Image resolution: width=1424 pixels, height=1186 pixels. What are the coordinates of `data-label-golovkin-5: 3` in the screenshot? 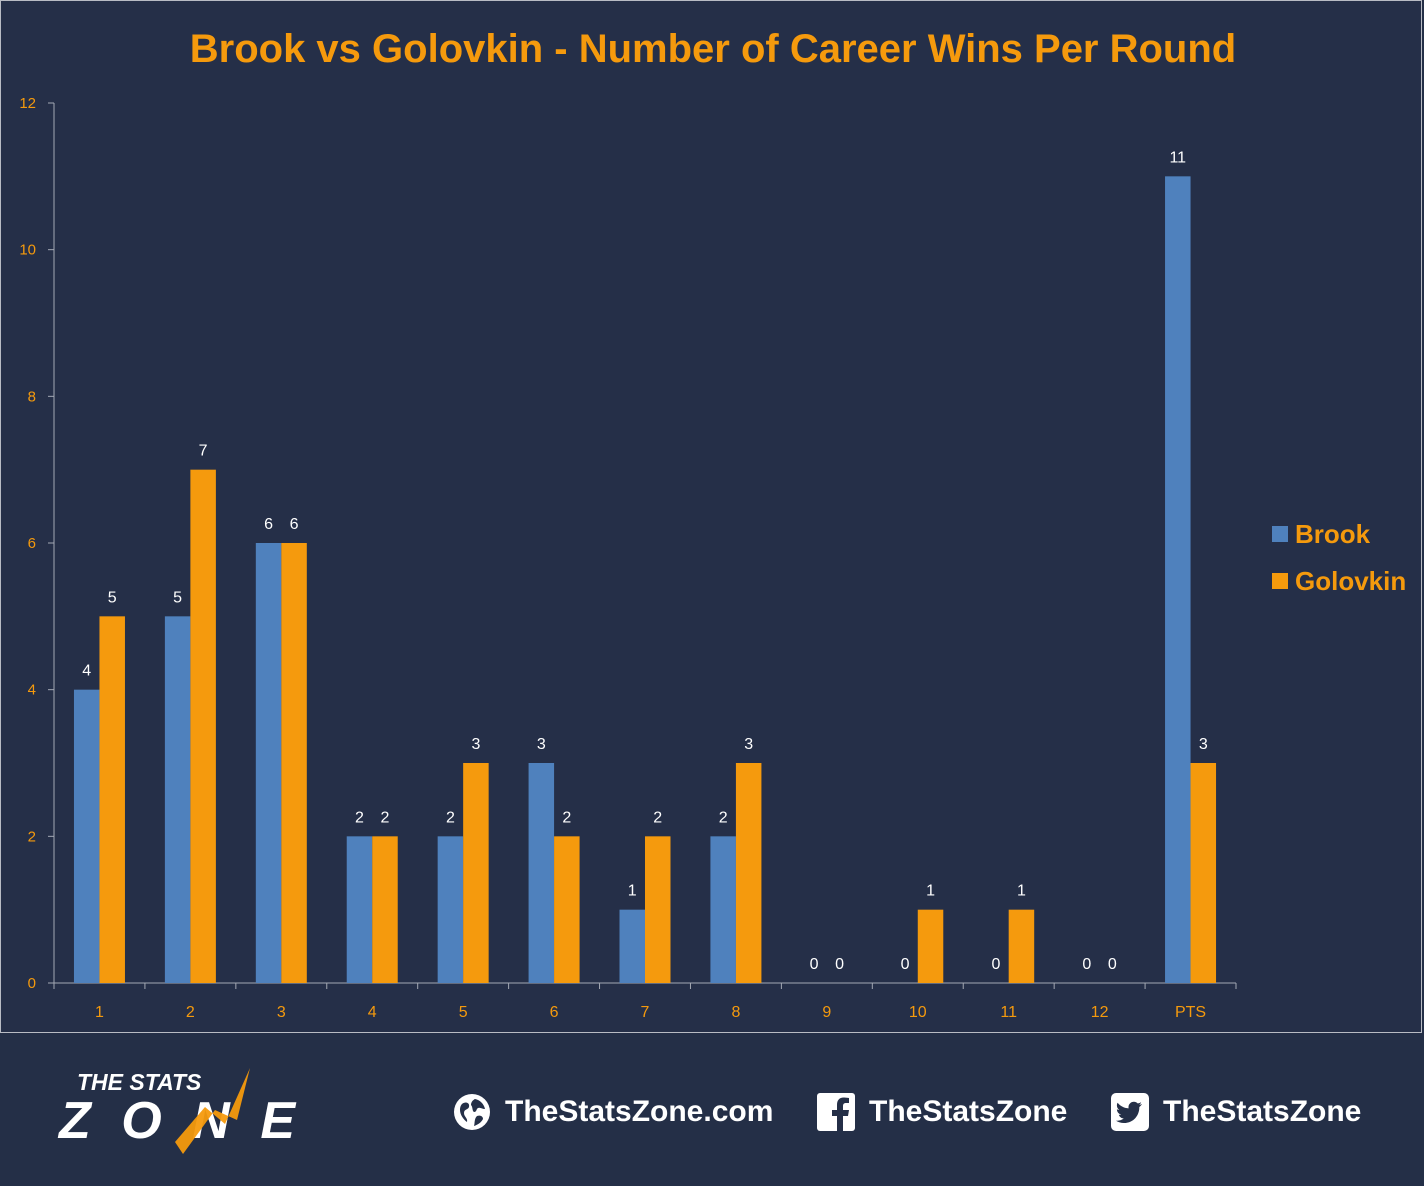 It's located at (475, 744).